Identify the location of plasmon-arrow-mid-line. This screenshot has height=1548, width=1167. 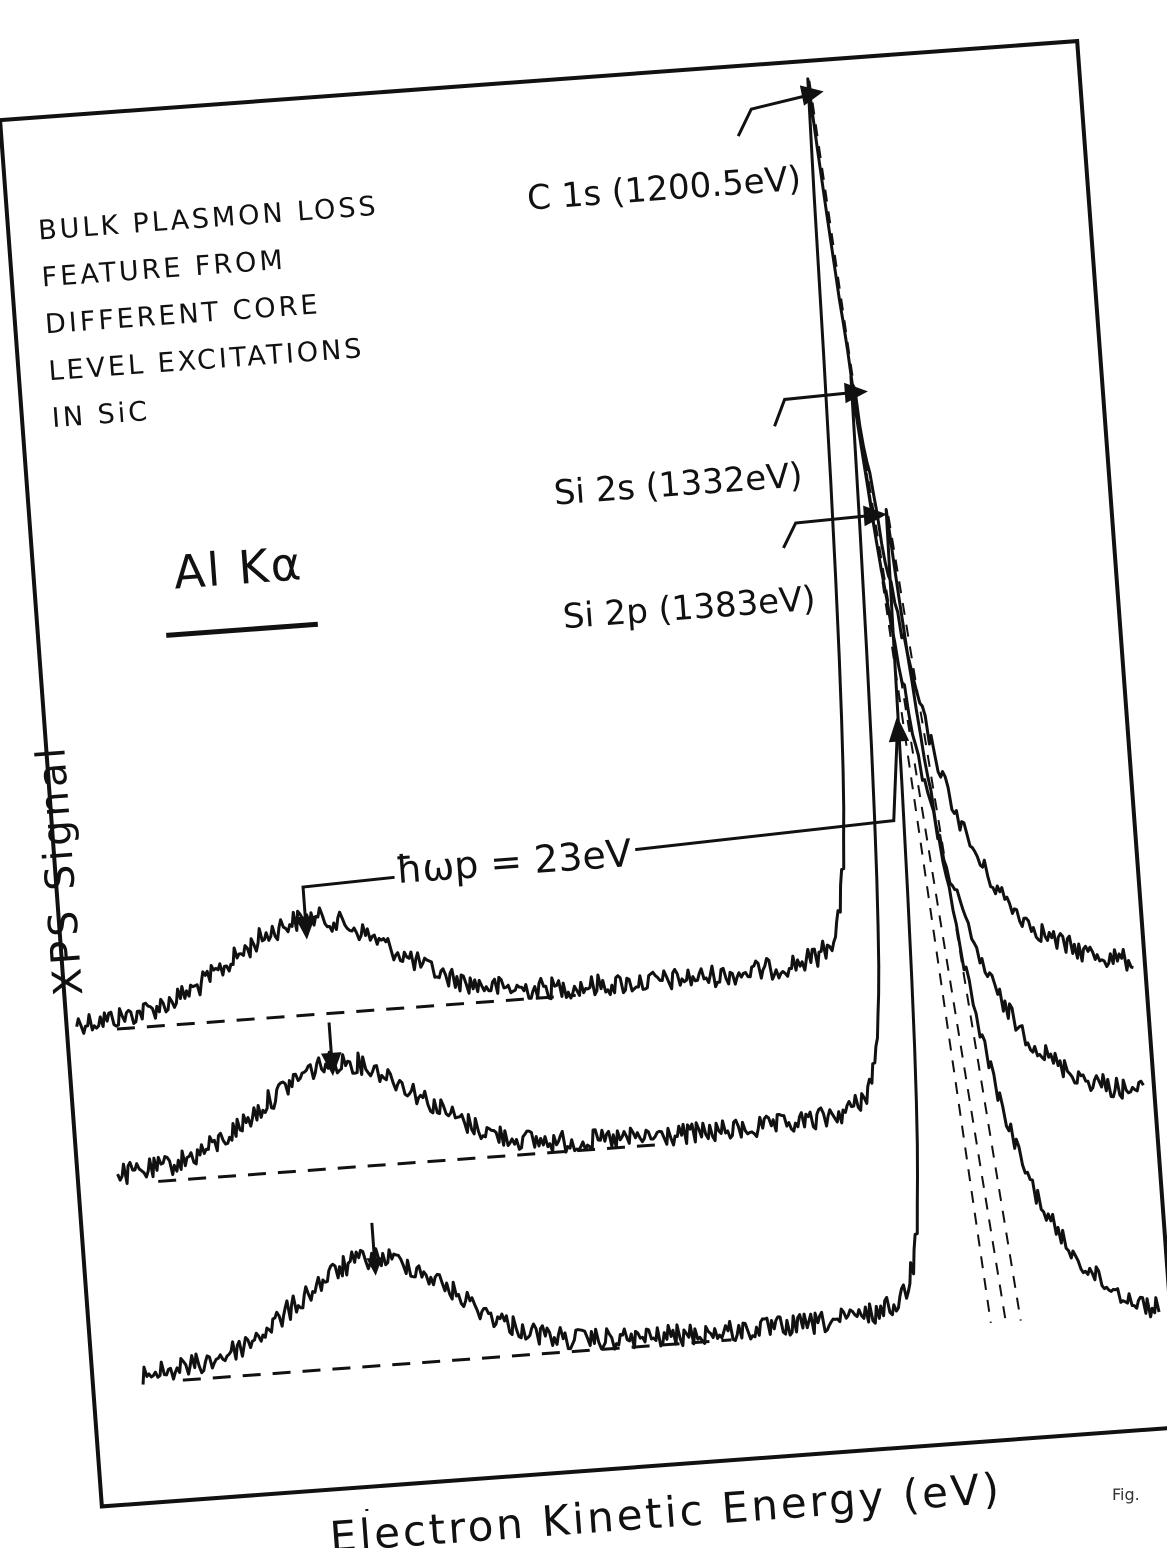
(330, 1040).